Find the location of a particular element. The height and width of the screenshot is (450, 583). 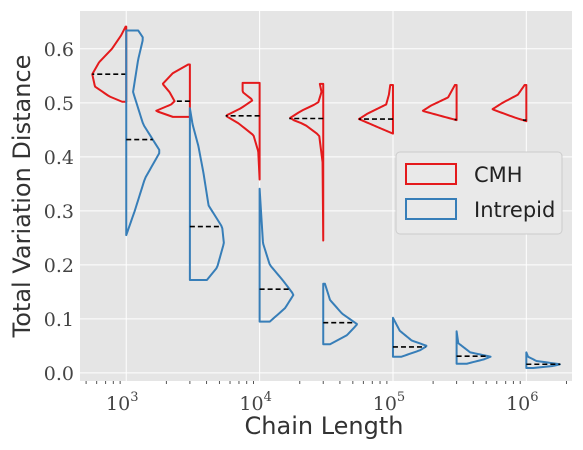

y-tick-labels: 0.0 0.1 0.2 0.3 0.4 0.5 0.6 is located at coordinates (59, 212).